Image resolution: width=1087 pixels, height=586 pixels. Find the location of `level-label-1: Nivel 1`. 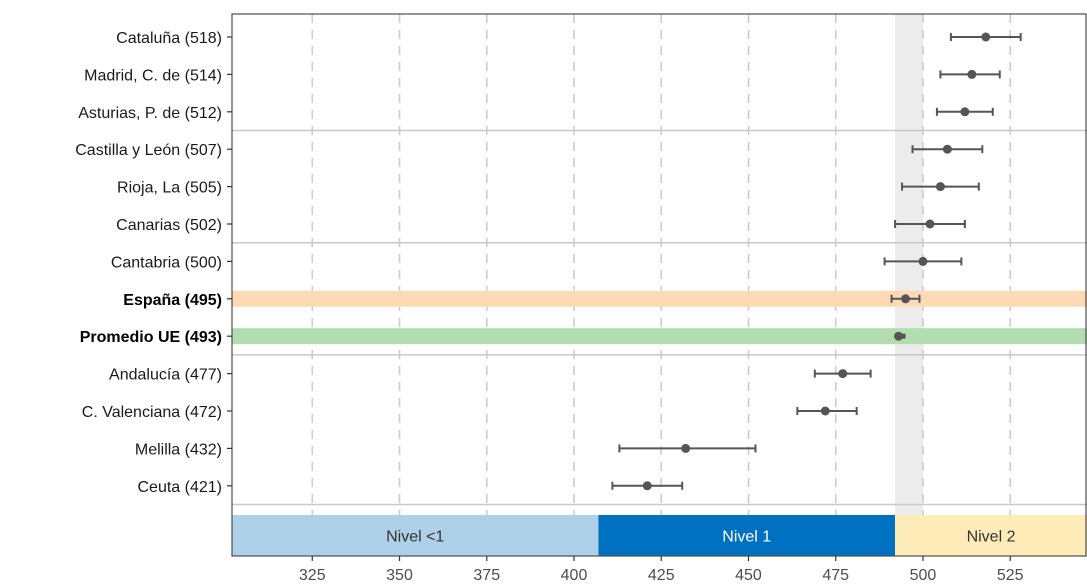

level-label-1: Nivel 1 is located at coordinates (746, 537).